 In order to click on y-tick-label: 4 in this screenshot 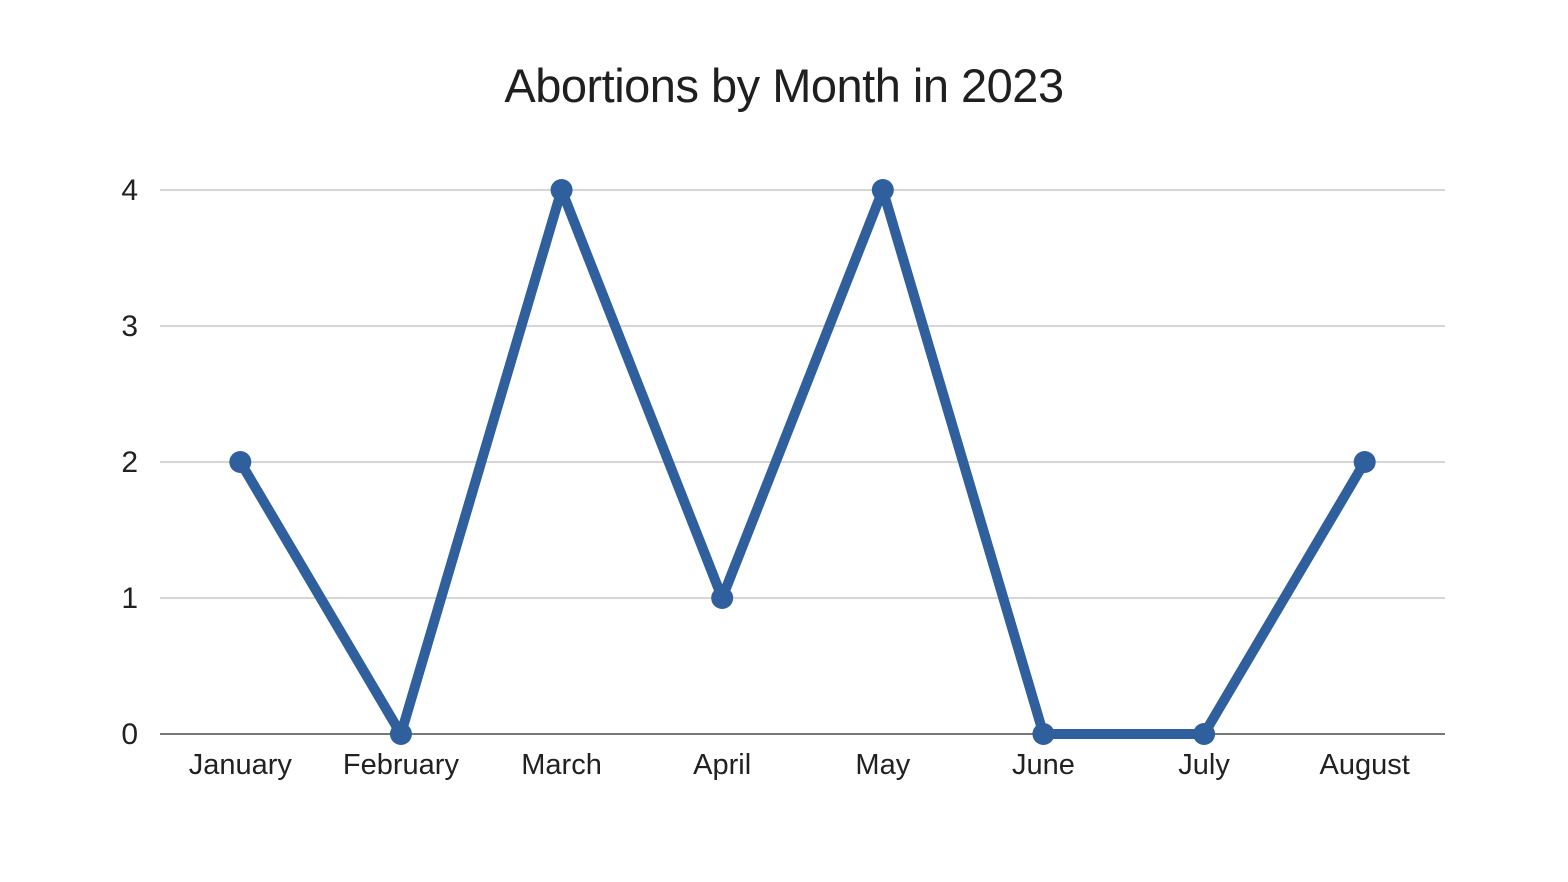, I will do `click(129, 190)`.